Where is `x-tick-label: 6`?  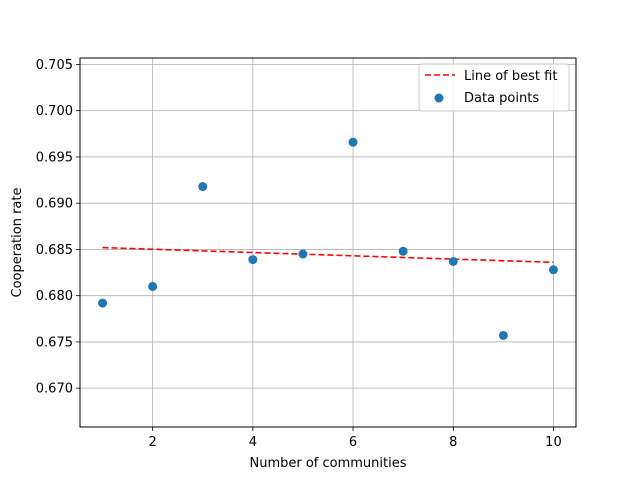
x-tick-label: 6 is located at coordinates (353, 442).